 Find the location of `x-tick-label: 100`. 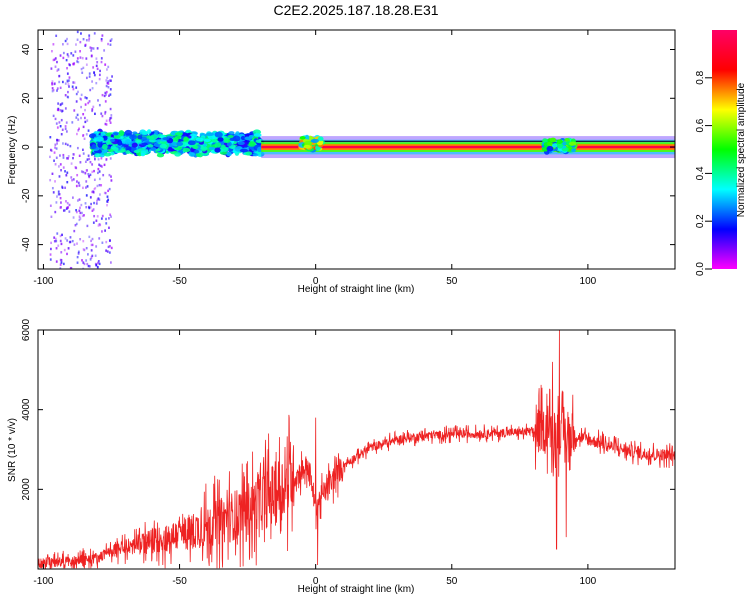

x-tick-label: 100 is located at coordinates (588, 281).